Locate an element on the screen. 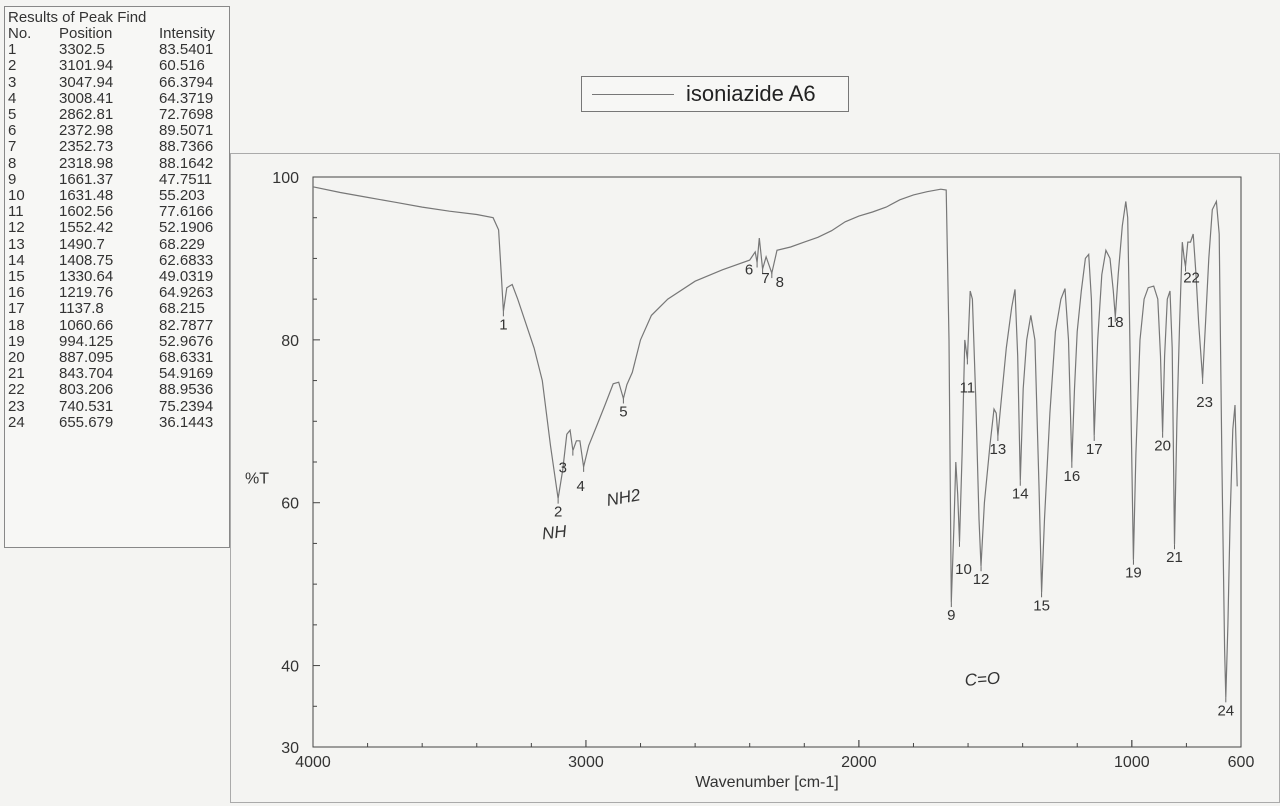  peak-no: 9 is located at coordinates (12, 179).